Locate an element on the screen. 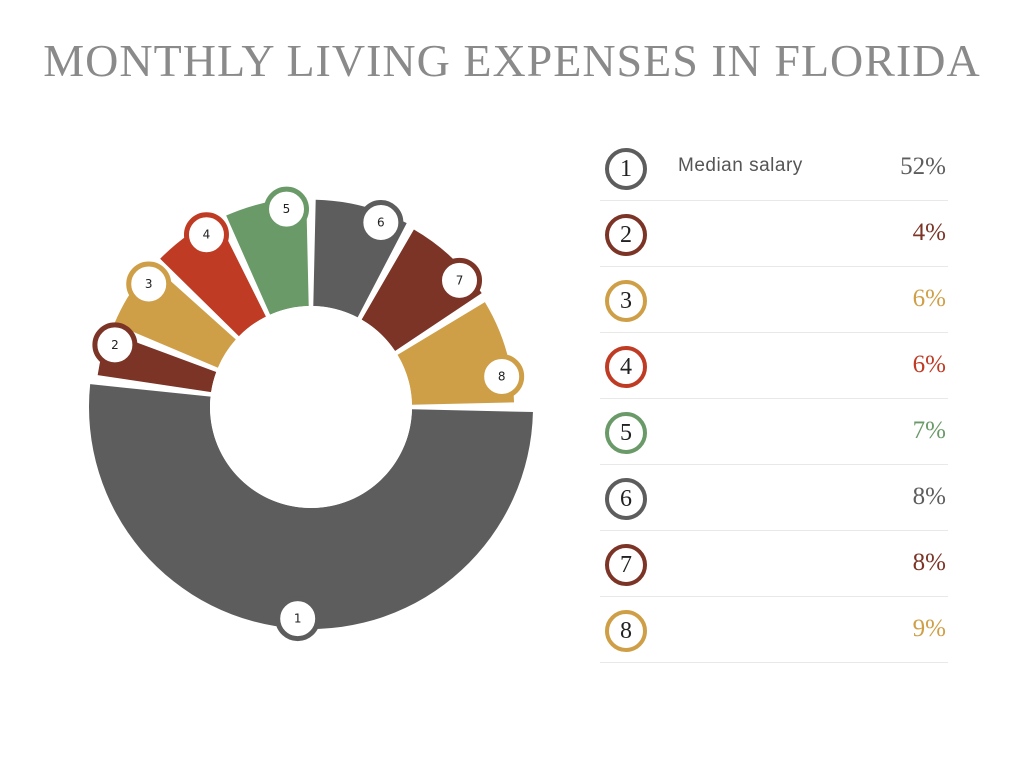  legend-value: 7% is located at coordinates (929, 430).